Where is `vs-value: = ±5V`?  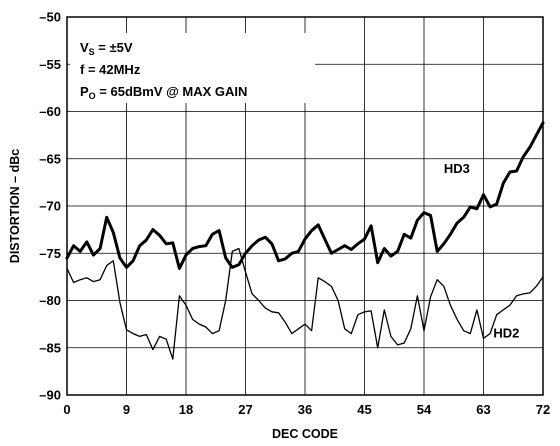
vs-value: = ±5V is located at coordinates (114, 47).